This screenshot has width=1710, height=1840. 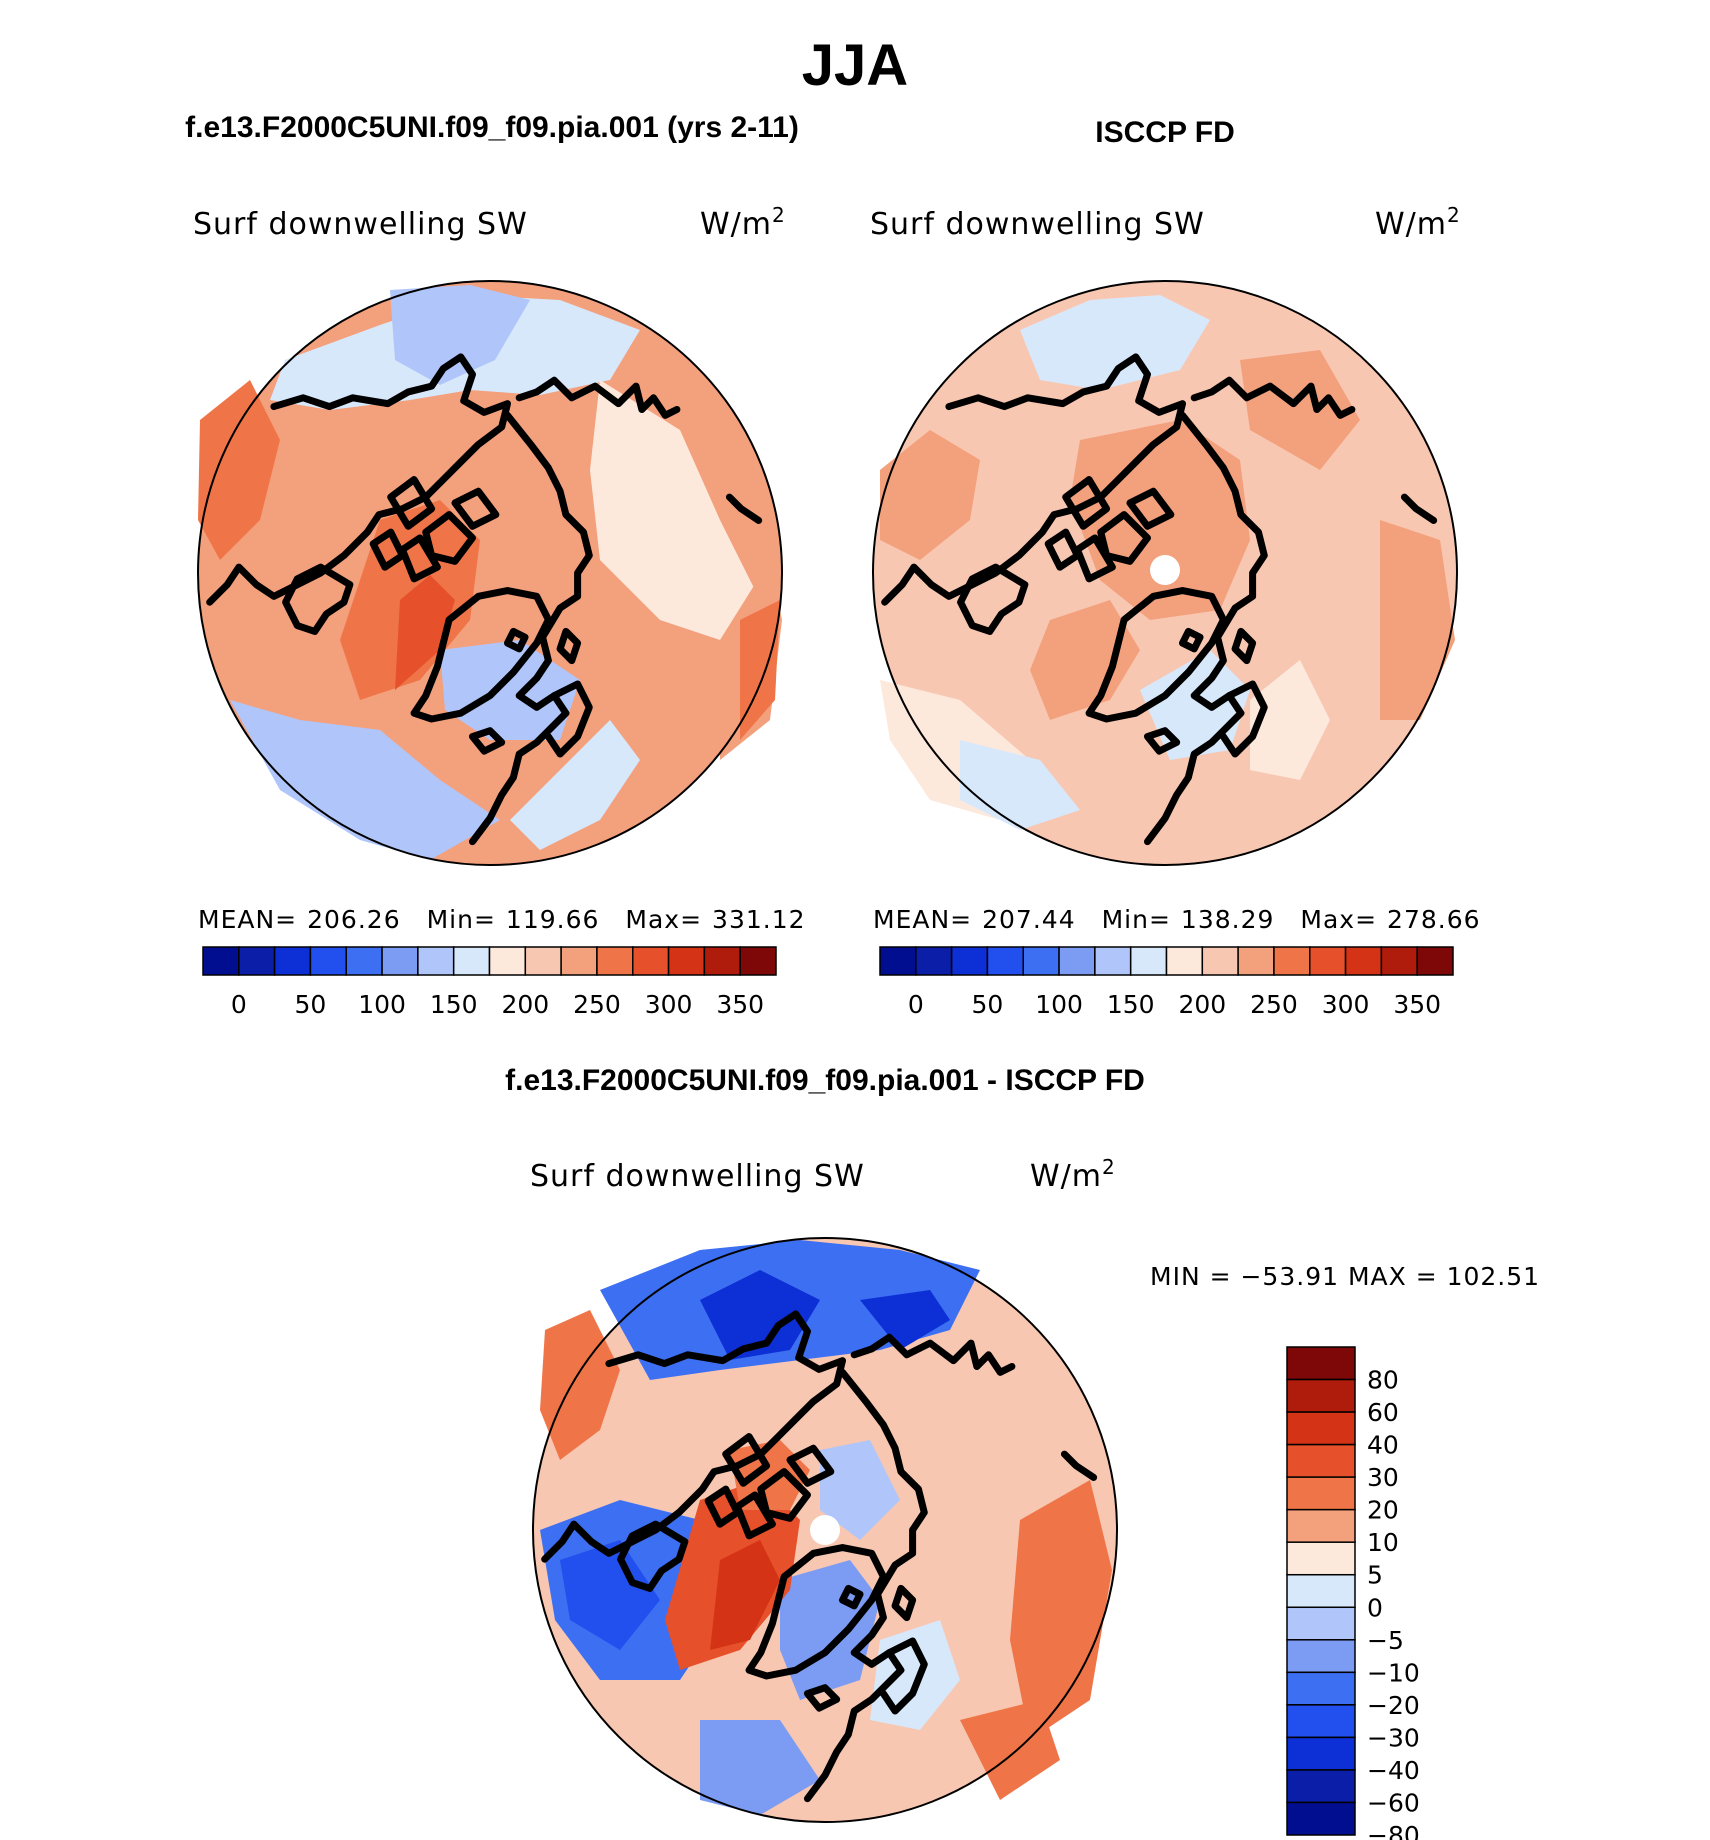 I want to click on panel-diff-minmax: MIN = −53.91 MAX = 102.51, so click(x=1345, y=1276).